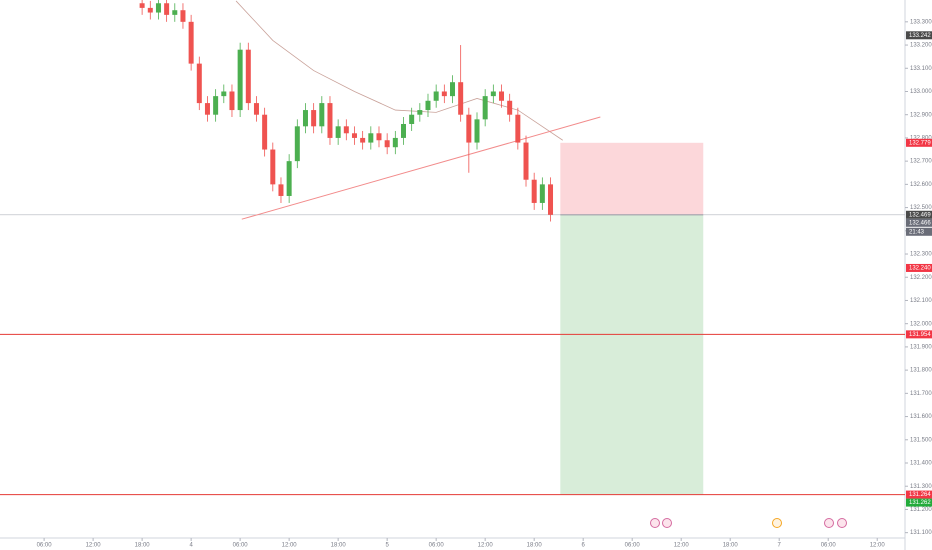 Image resolution: width=932 pixels, height=550 pixels. I want to click on y-tick-label: 131.700, so click(921, 394).